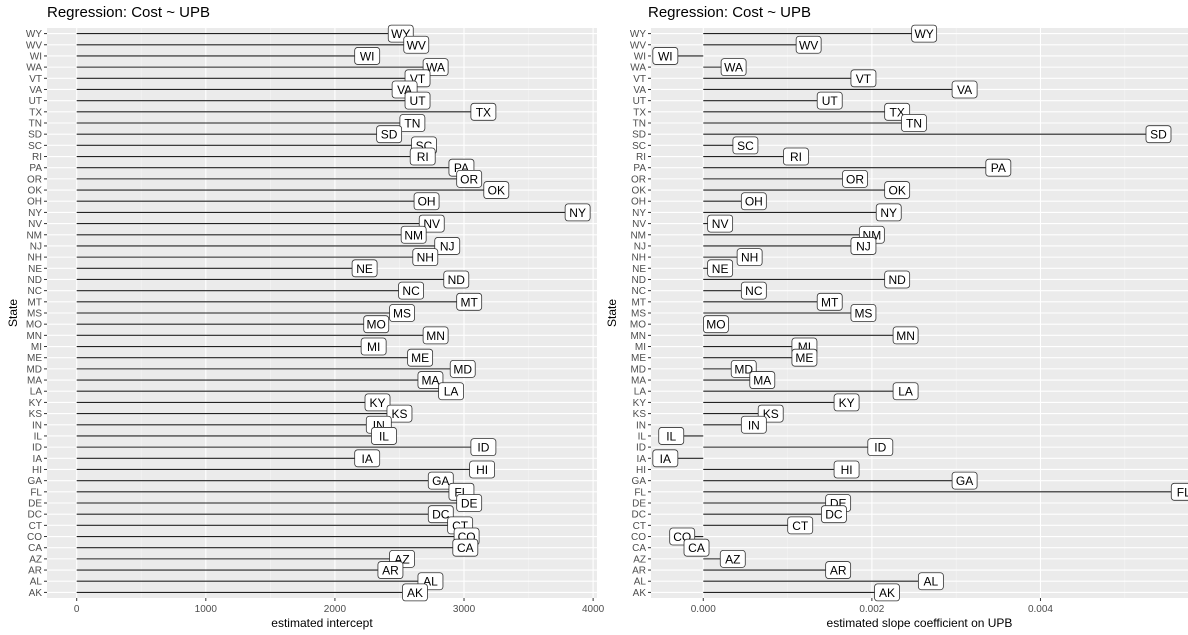  I want to click on intercept-label-text: NJ, so click(447, 246).